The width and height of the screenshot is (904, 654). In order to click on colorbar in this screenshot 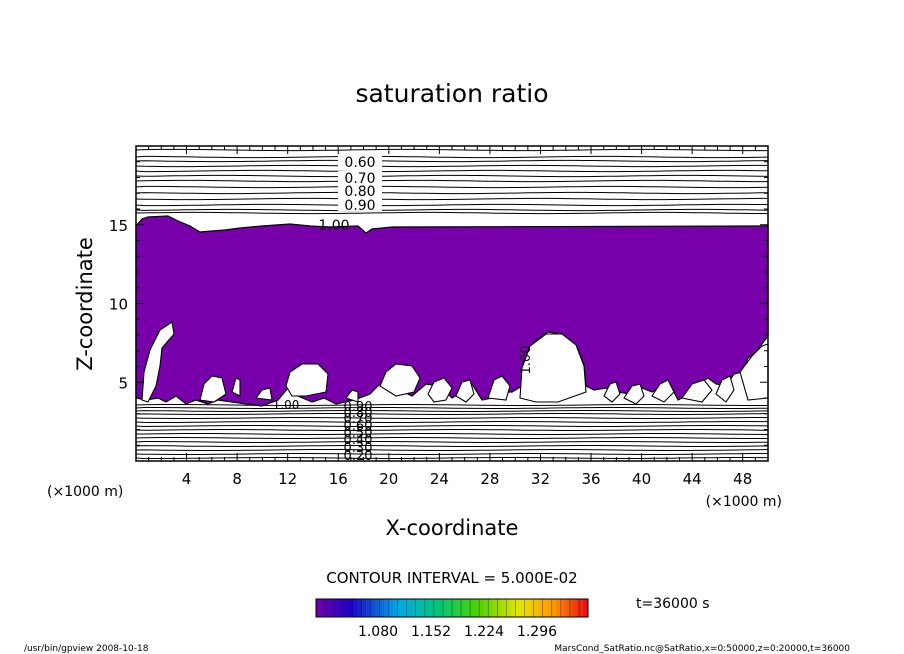, I will do `click(452, 608)`.